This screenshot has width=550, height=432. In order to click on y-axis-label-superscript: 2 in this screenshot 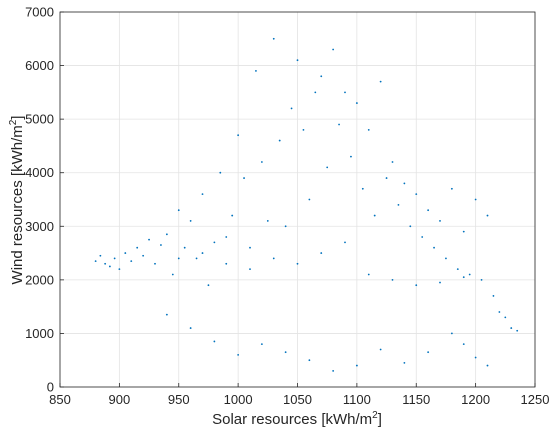, I will do `click(13, 122)`.